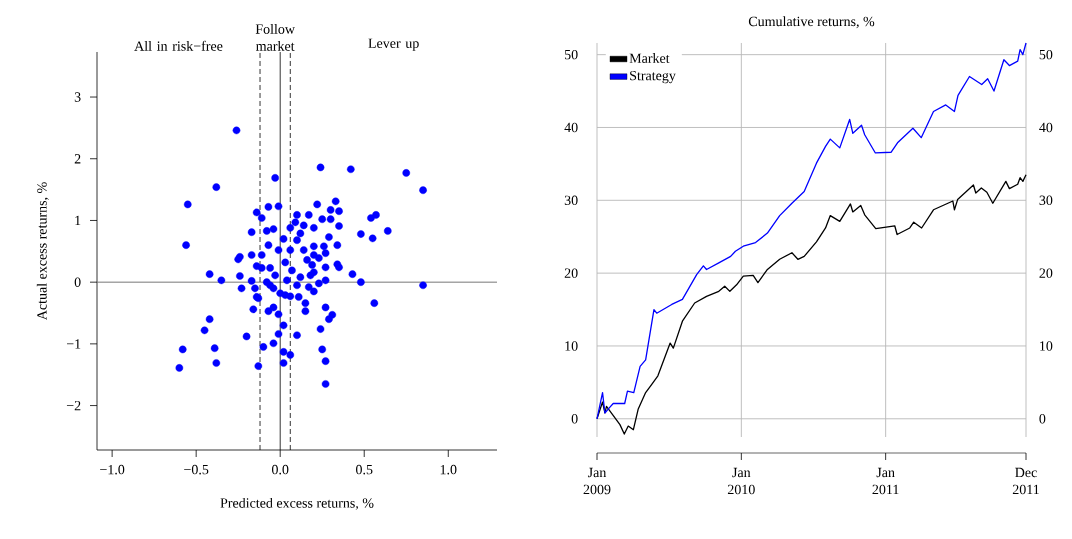  Describe the element at coordinates (811, 22) in the screenshot. I see `chart-title: Cumulative returns, %` at that location.